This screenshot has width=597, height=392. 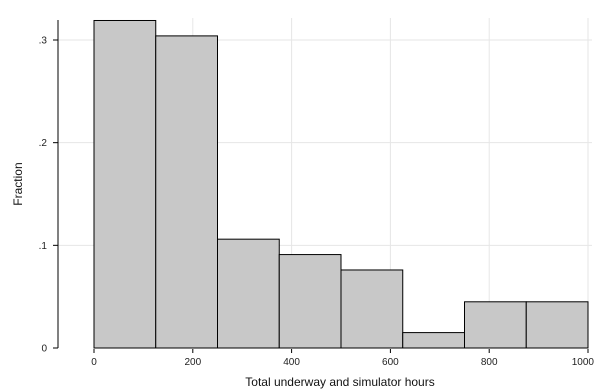 I want to click on y-tick-label: 0, so click(x=44, y=349).